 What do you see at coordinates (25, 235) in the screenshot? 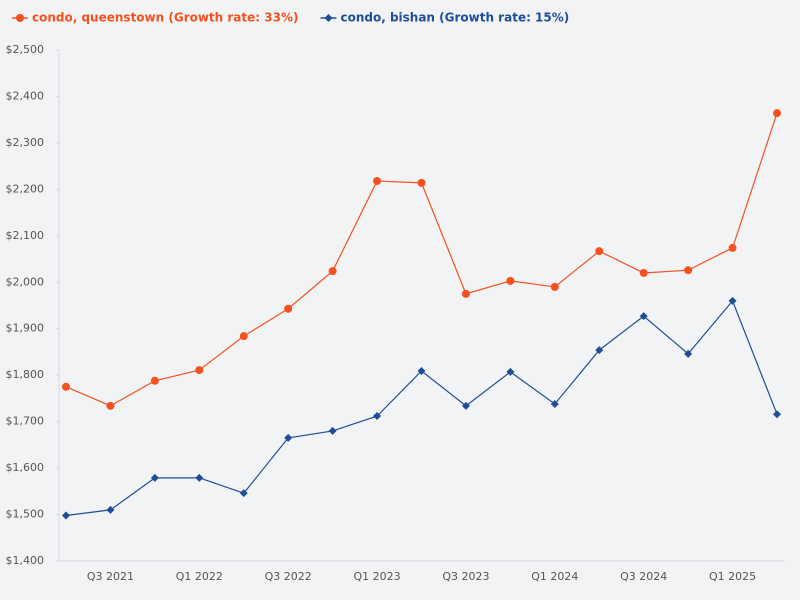
I see `y-tick-label: $2,100` at bounding box center [25, 235].